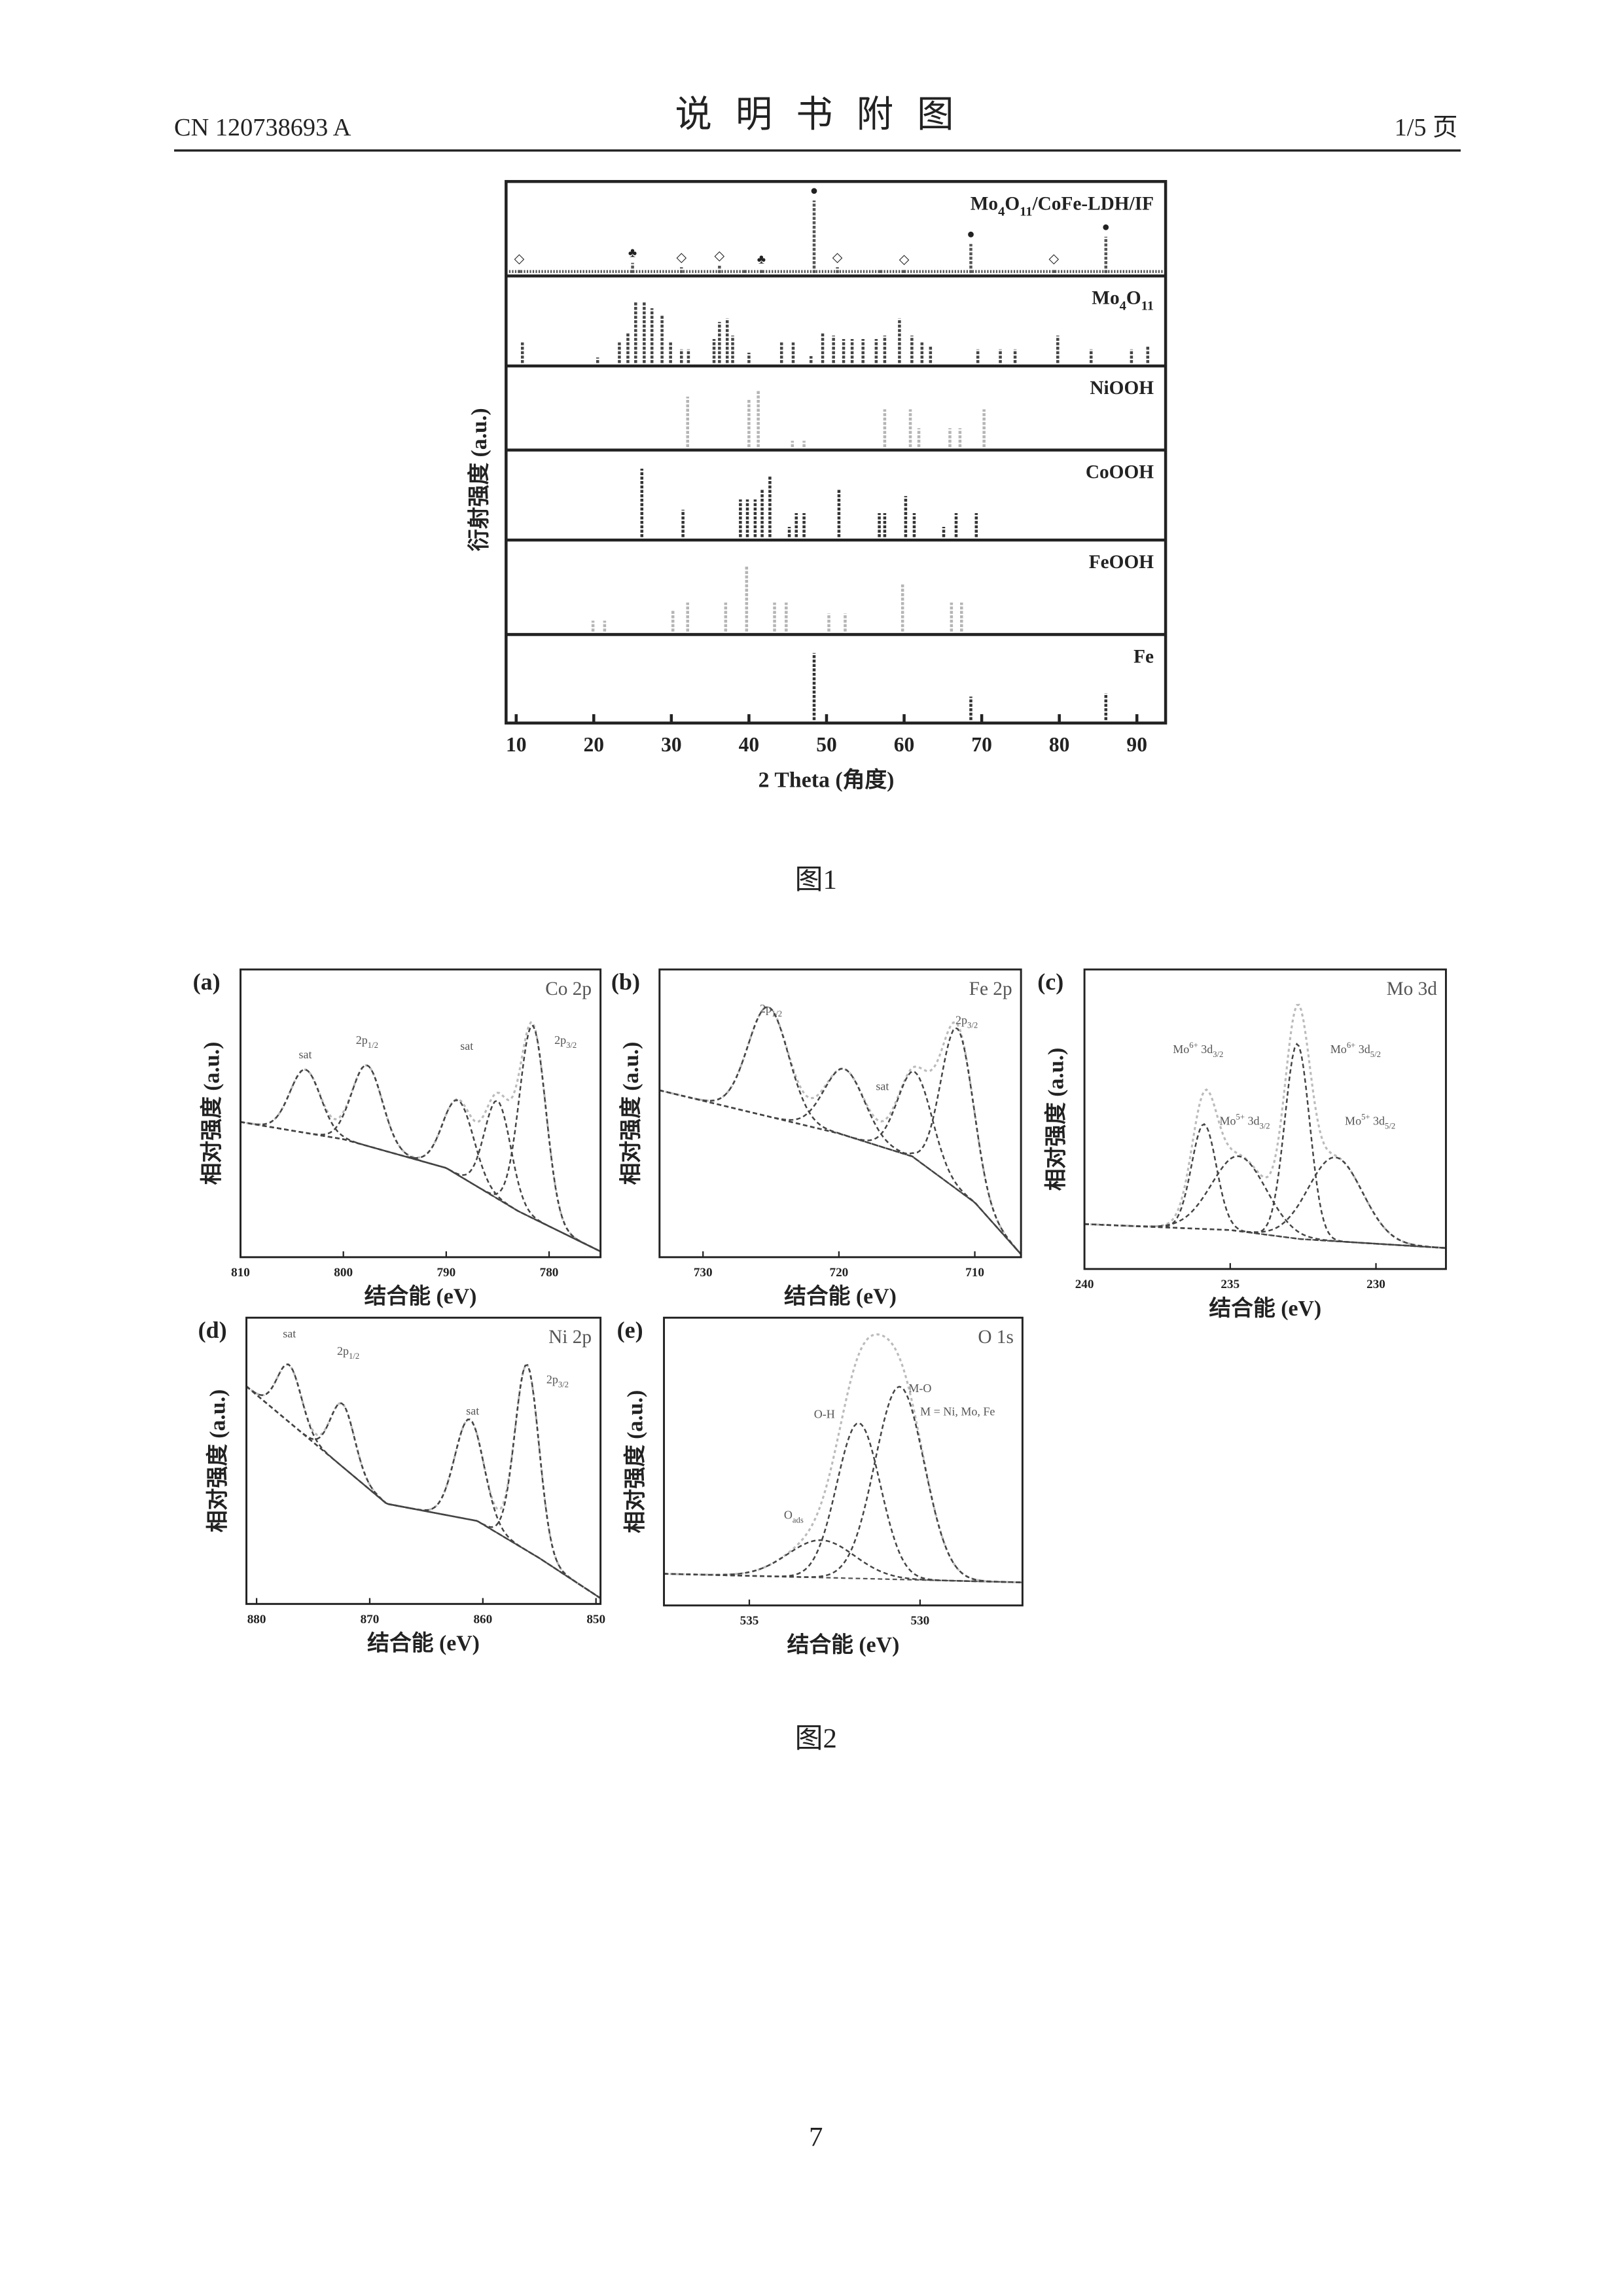 This screenshot has height=2296, width=1623. What do you see at coordinates (1427, 127) in the screenshot?
I see `page-of: 1/5 页` at bounding box center [1427, 127].